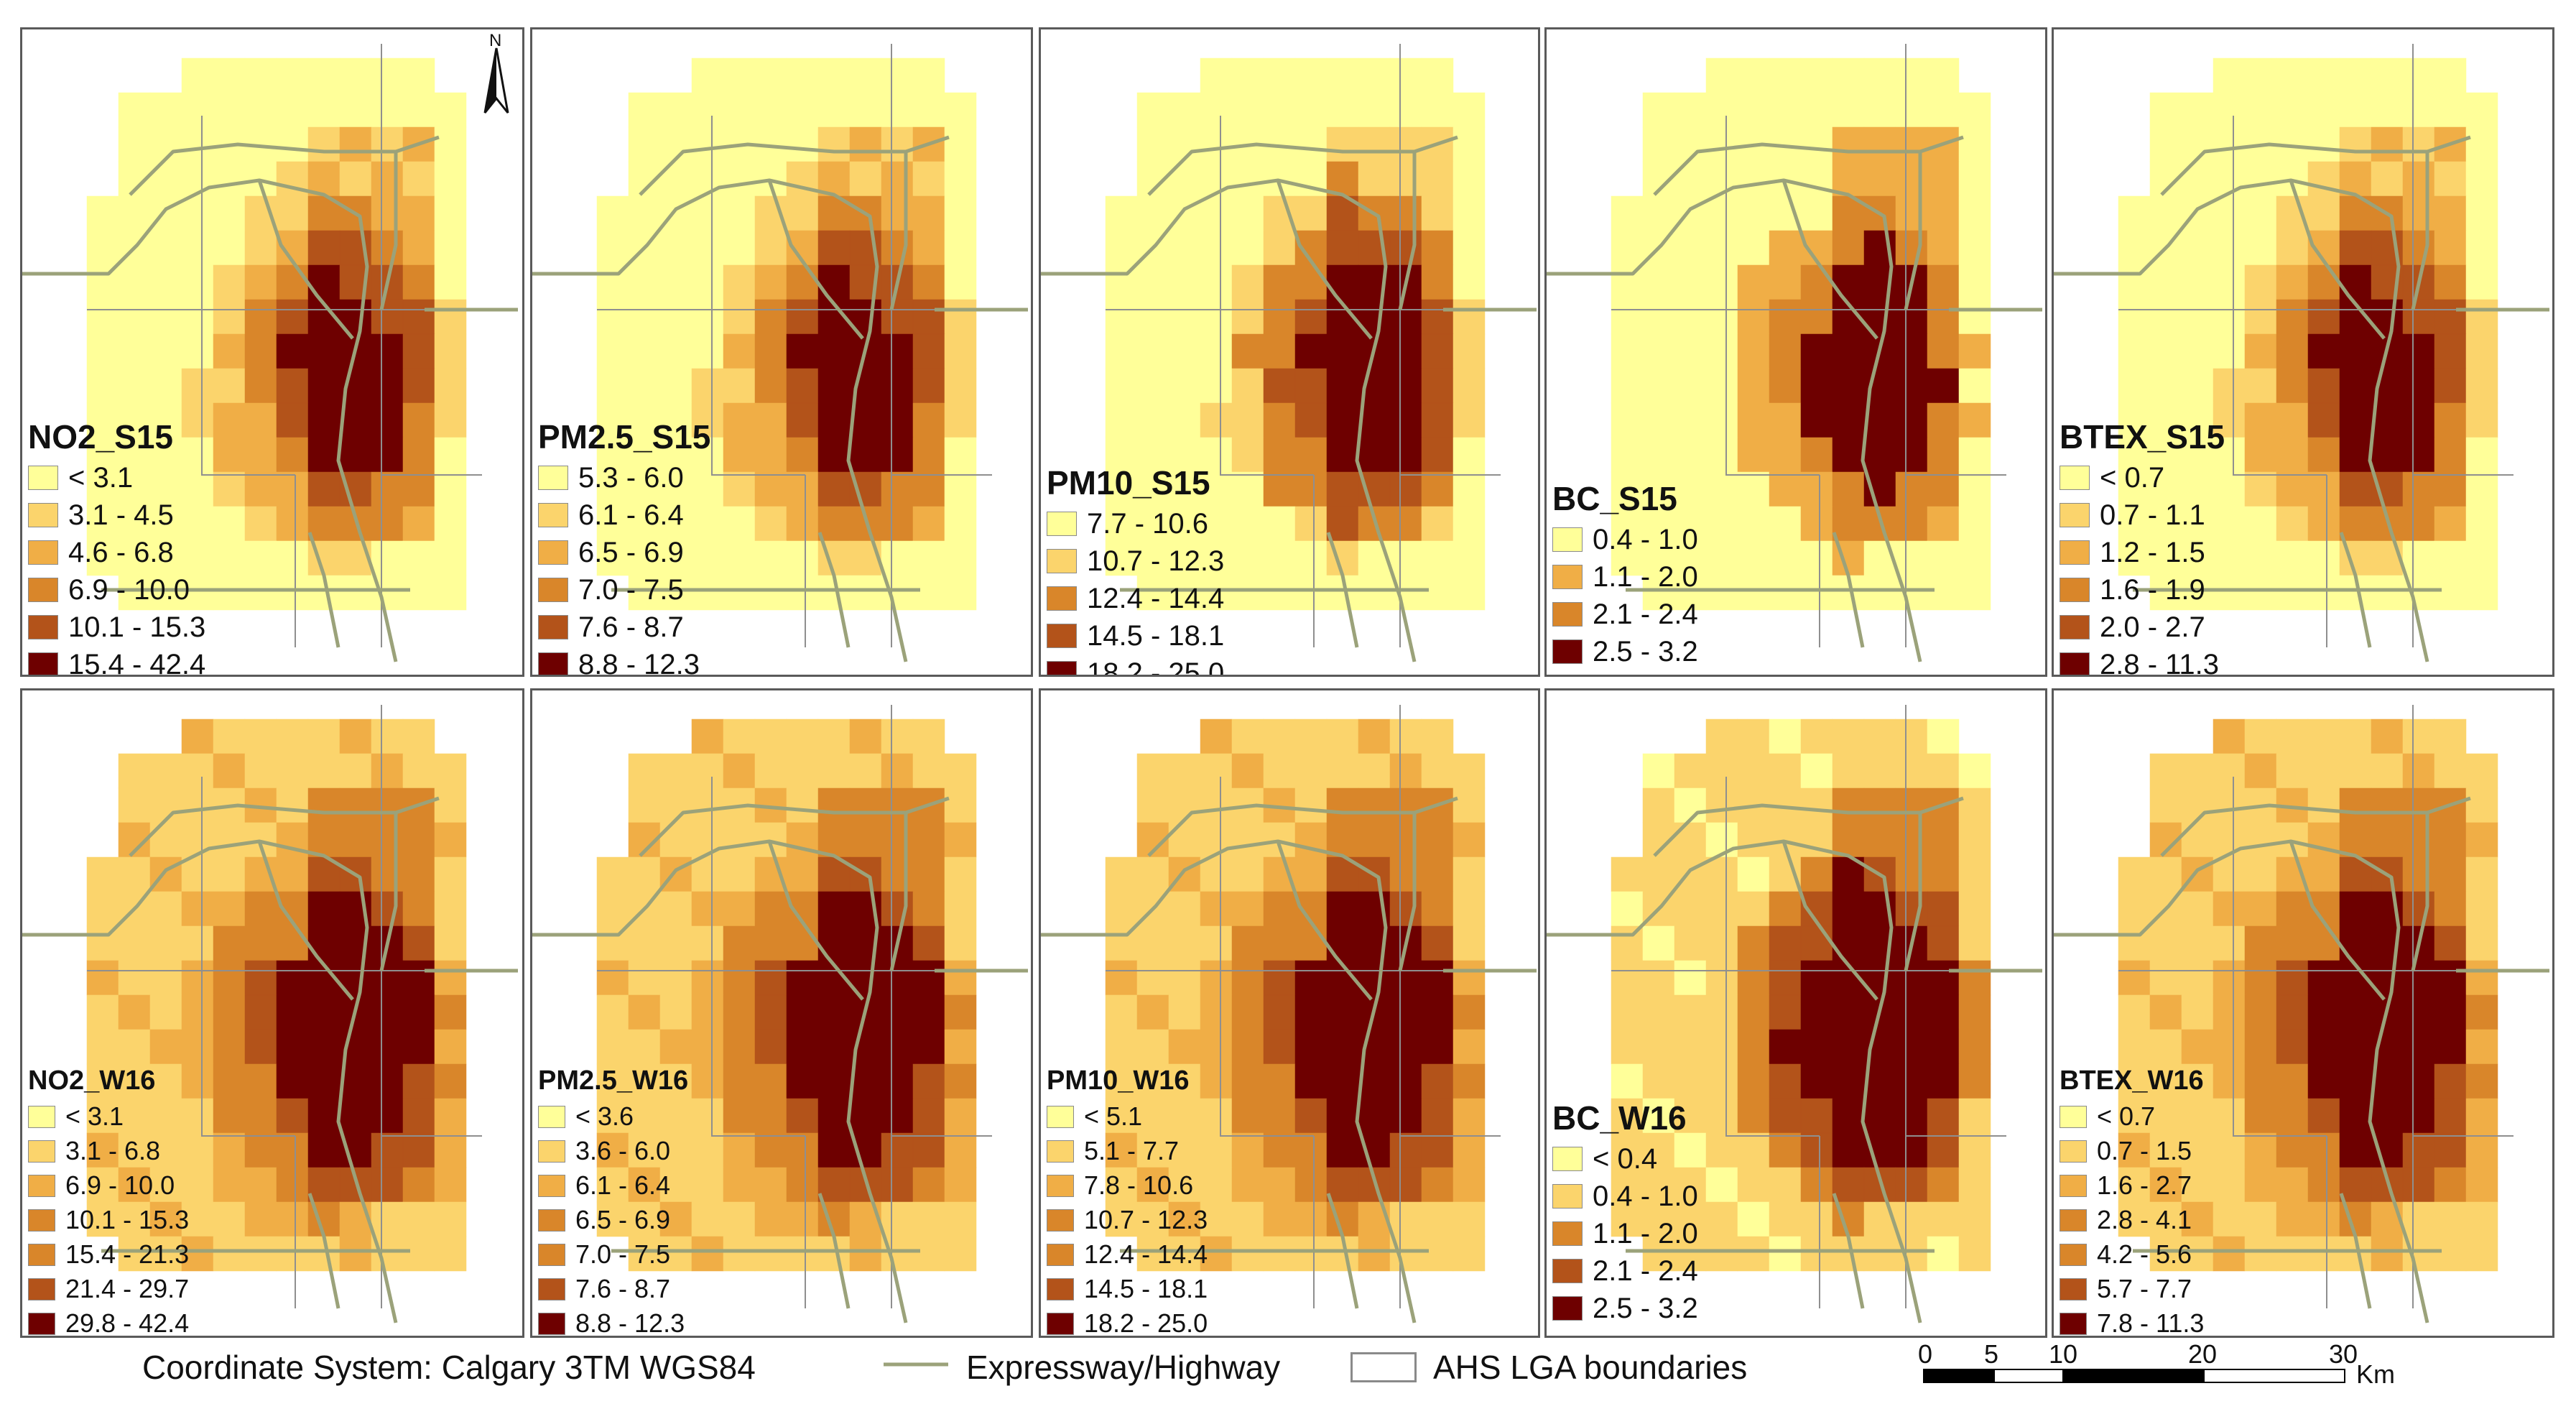  What do you see at coordinates (496, 81) in the screenshot?
I see `north-arrow-icon` at bounding box center [496, 81].